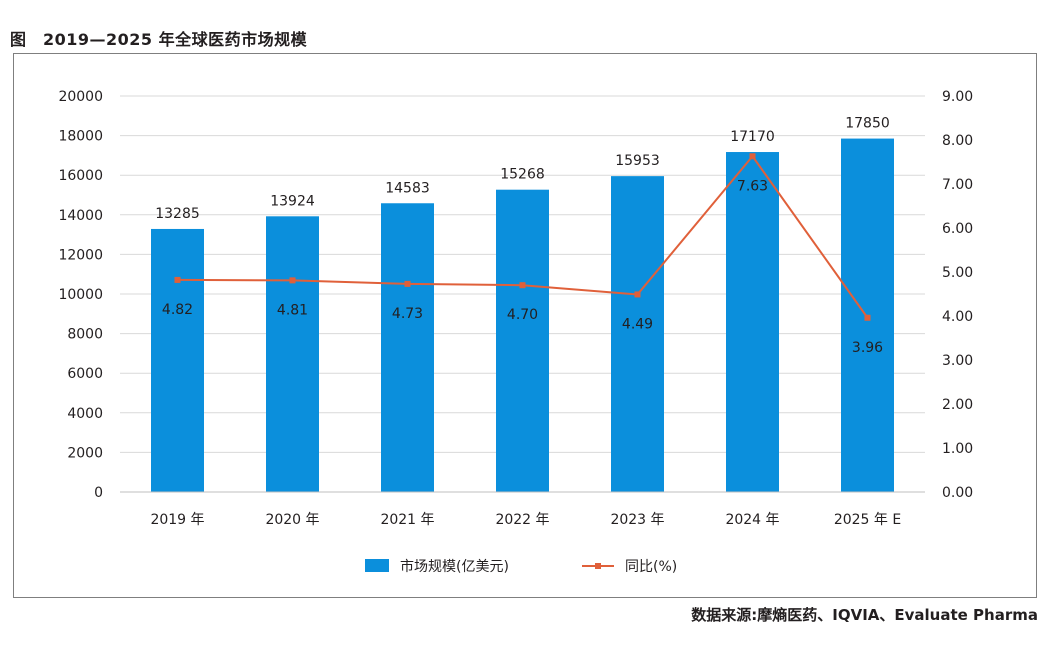 This screenshot has height=648, width=1048. Describe the element at coordinates (522, 315) in the screenshot. I see `line-value-label: 4.70` at that location.